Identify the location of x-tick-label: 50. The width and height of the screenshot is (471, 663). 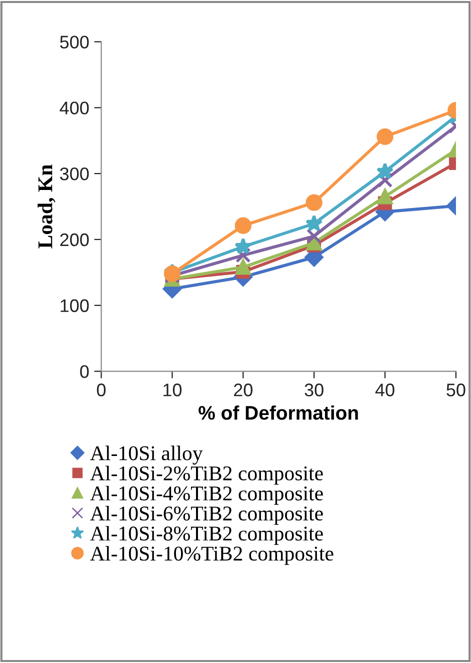
(456, 390).